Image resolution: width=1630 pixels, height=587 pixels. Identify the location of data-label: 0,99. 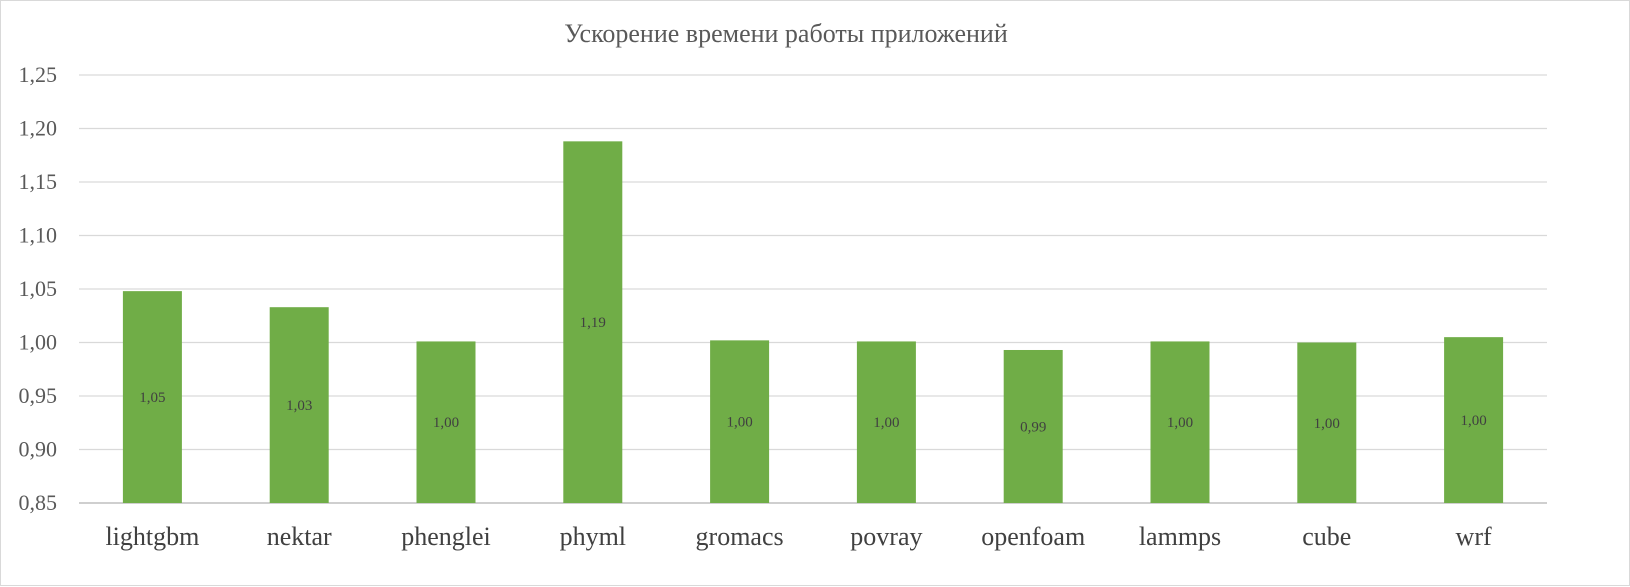
(1033, 427).